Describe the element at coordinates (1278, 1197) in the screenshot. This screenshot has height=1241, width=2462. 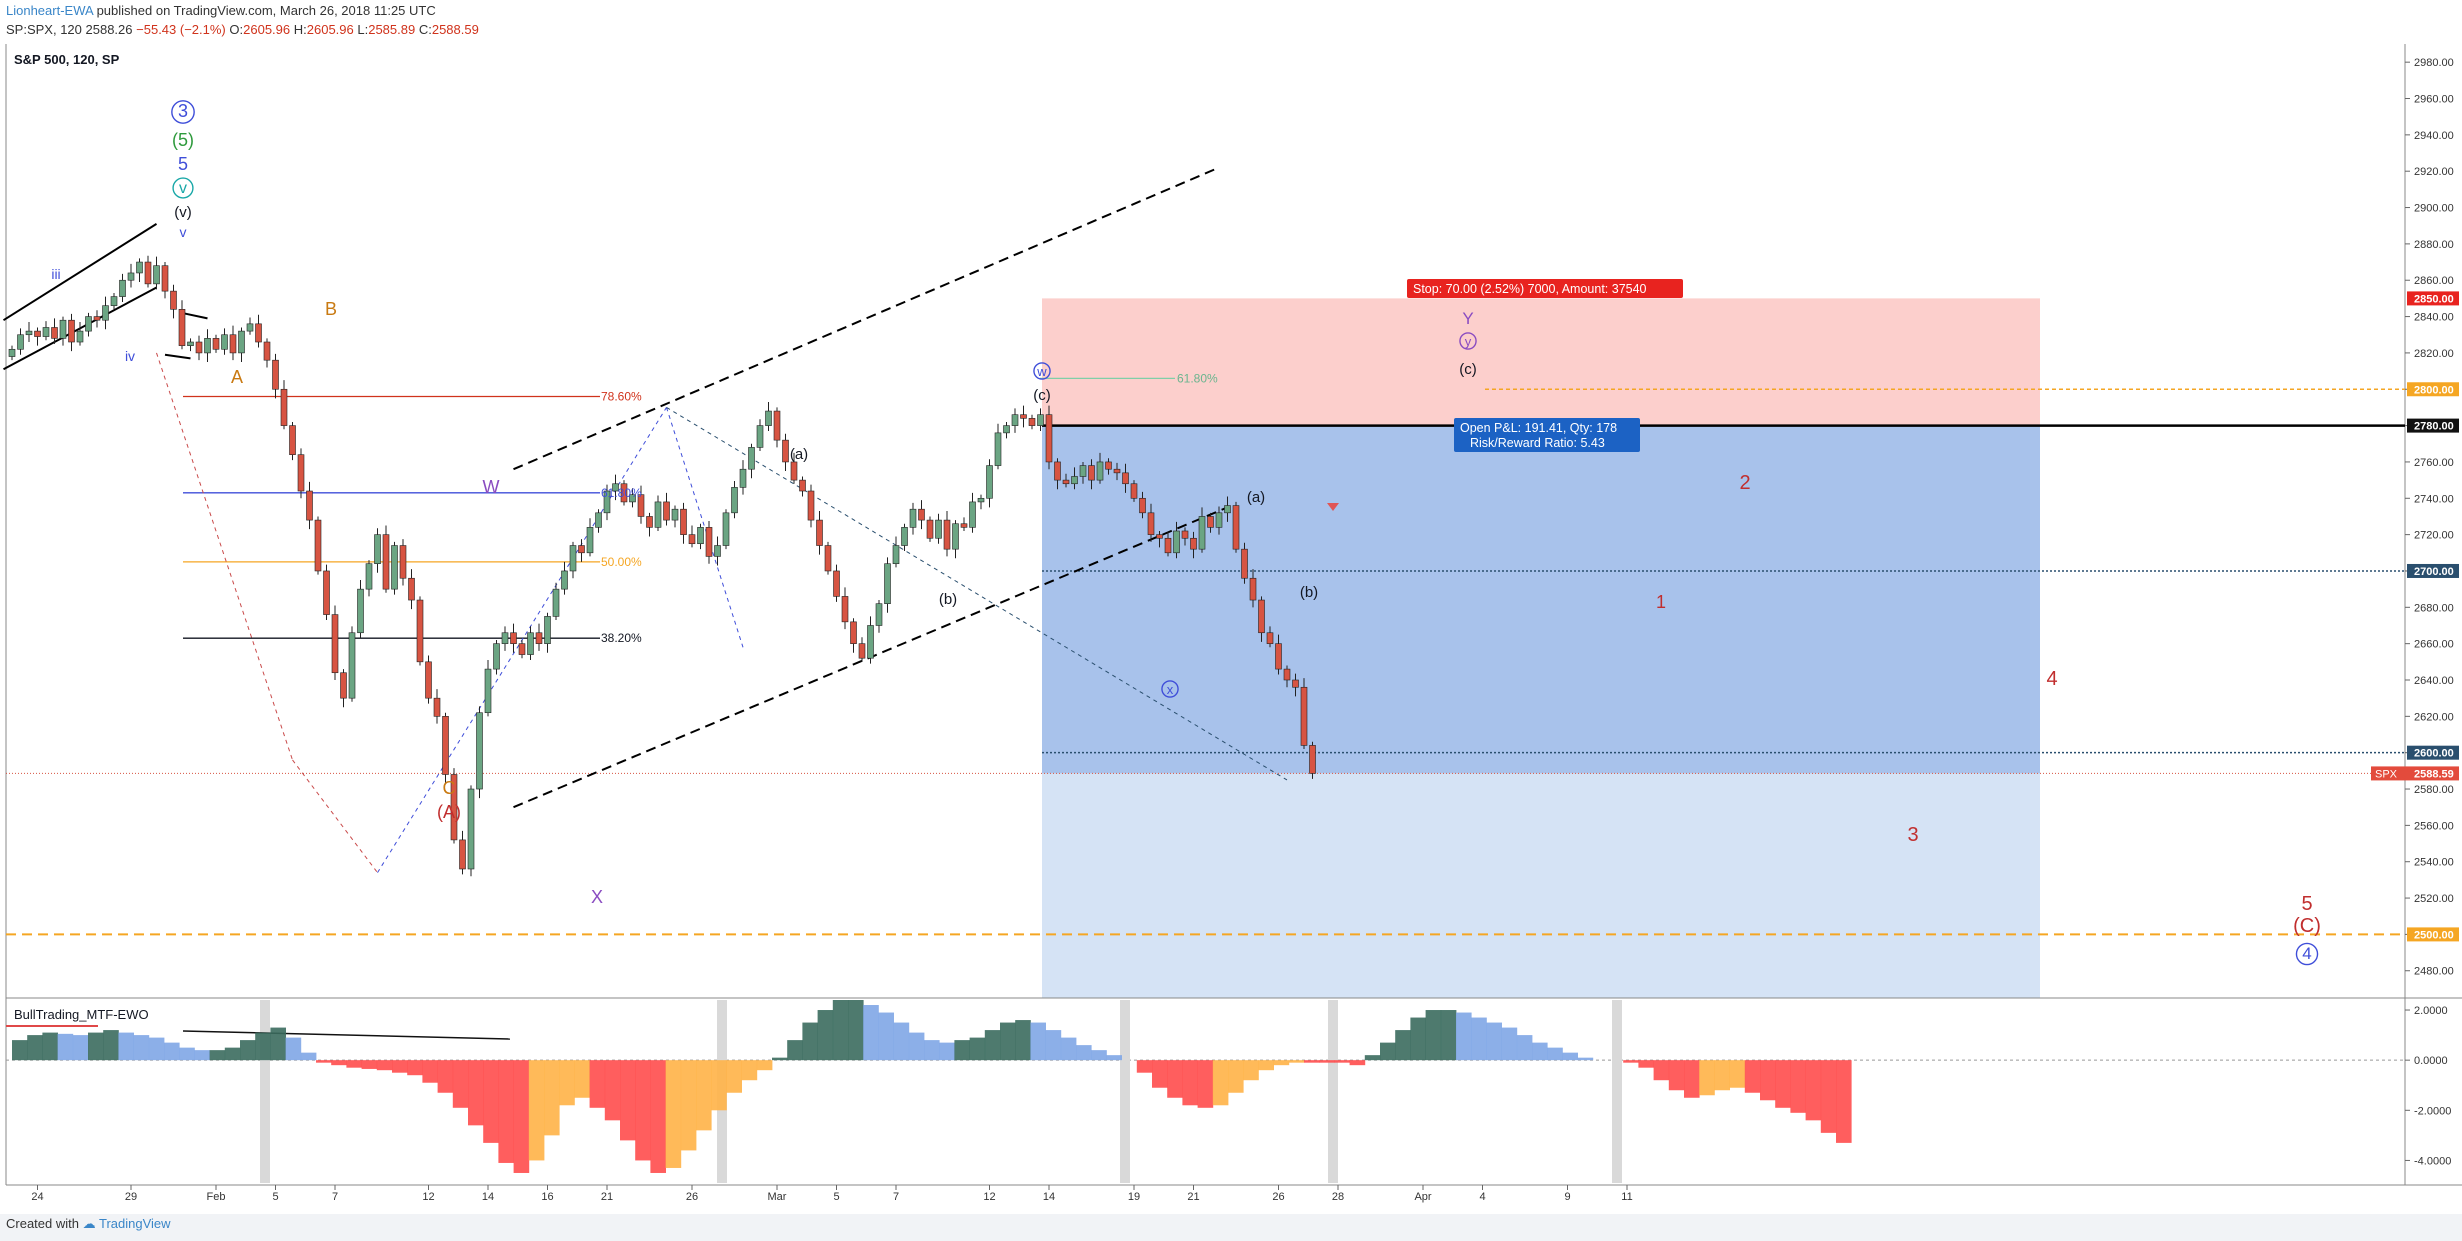
I see `x-tick-label: 26` at that location.